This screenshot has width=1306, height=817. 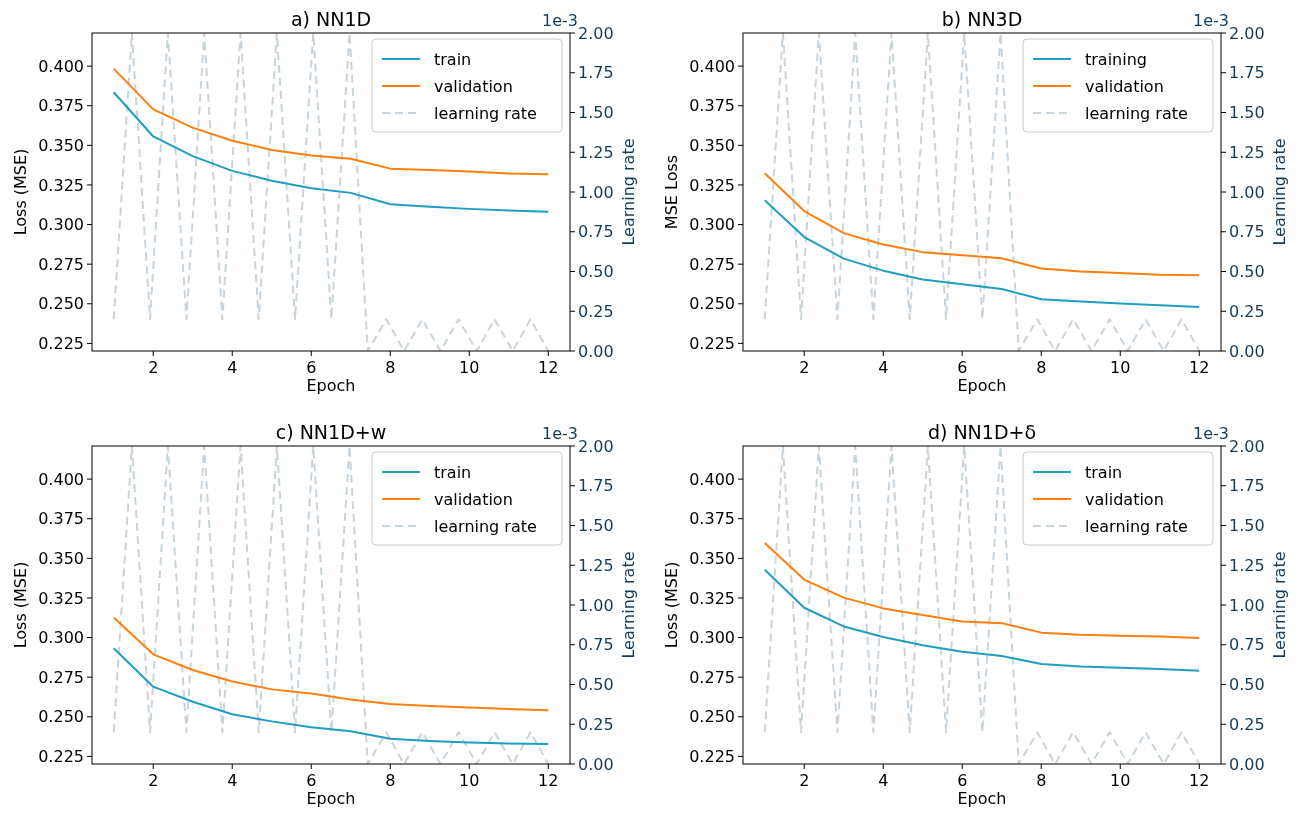 I want to click on legend-label: training, so click(x=1116, y=59).